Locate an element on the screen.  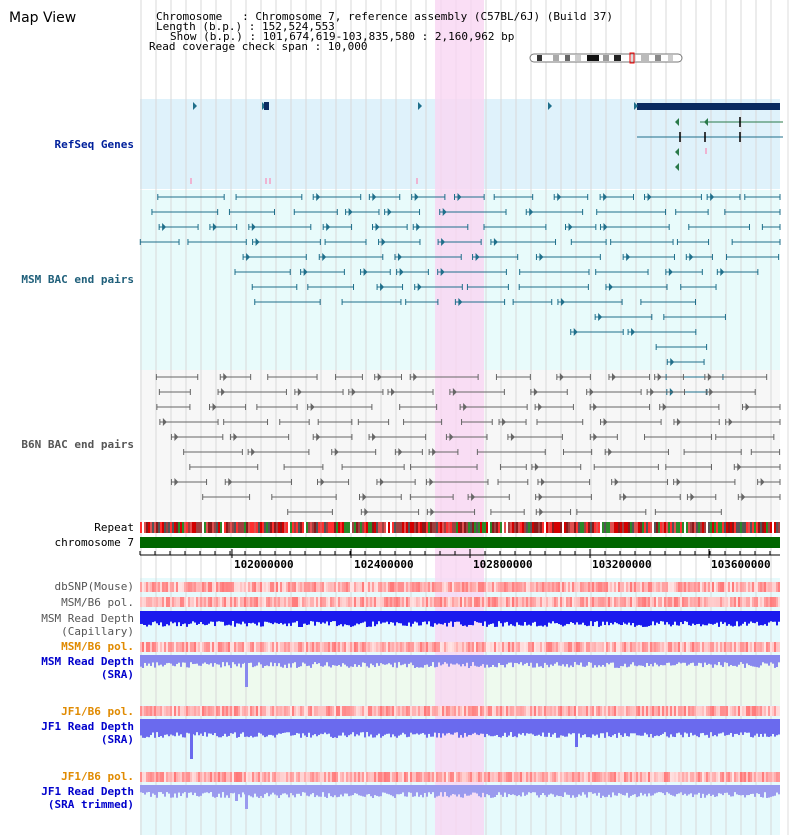
track-label-msm-bac: MSM BAC end pairs is located at coordinates (77, 279).